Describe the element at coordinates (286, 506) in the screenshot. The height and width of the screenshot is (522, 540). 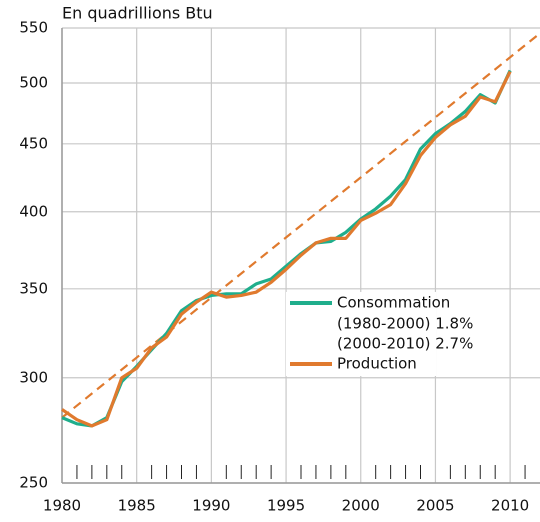
I see `x-tick-label: 1995` at that location.